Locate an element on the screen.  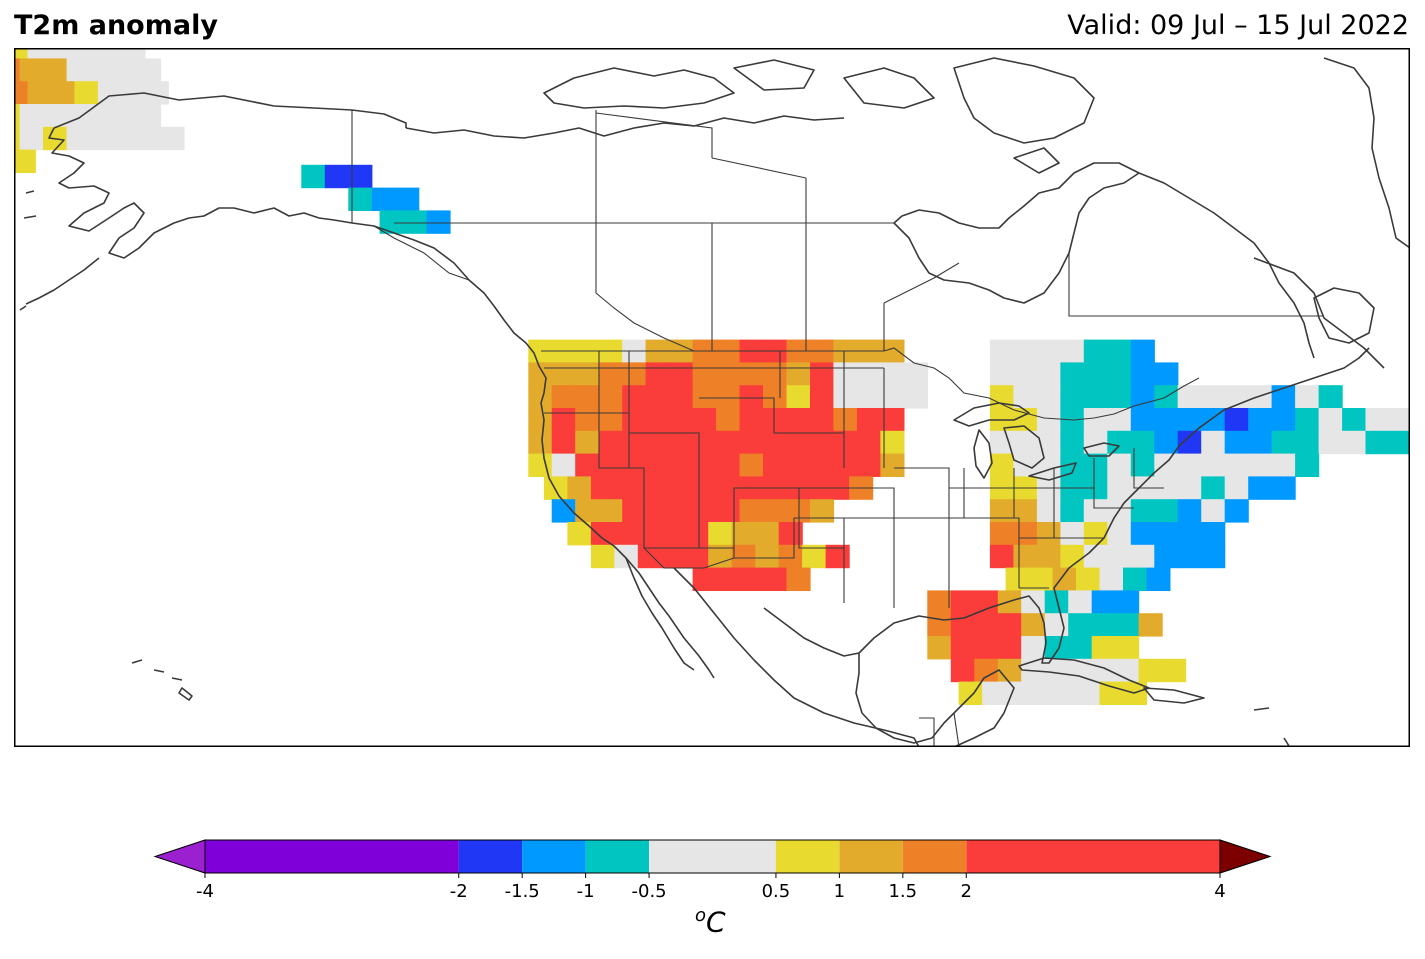
colorbar-tick-label: 0.5 is located at coordinates (776, 891).